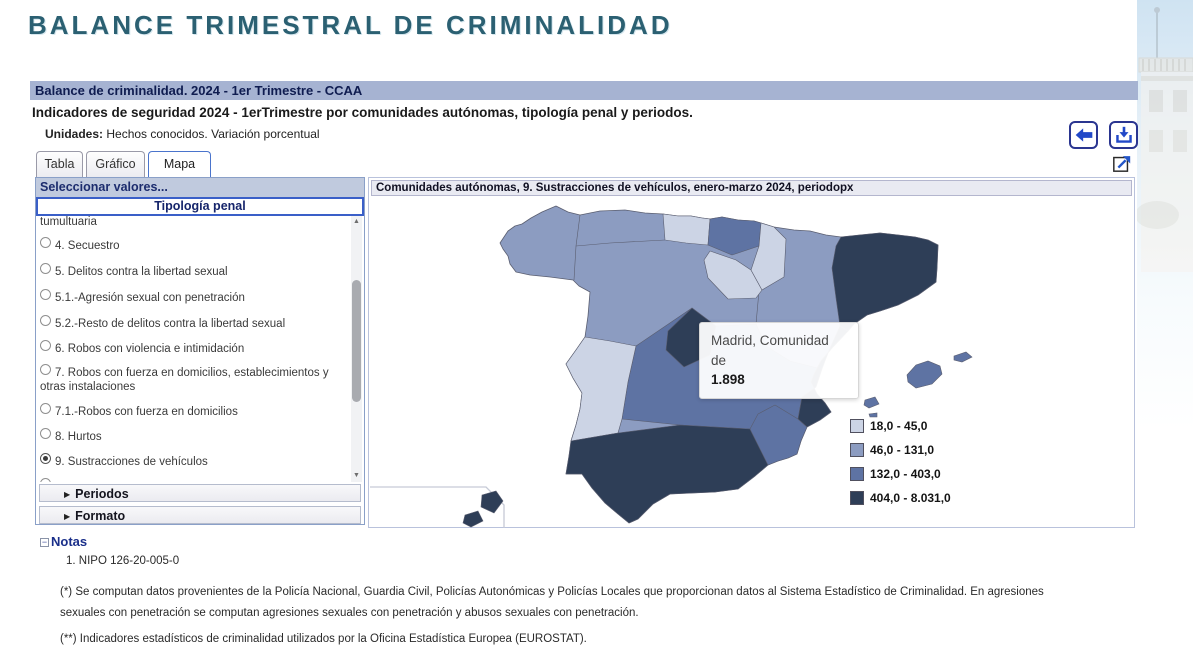  I want to click on download-button, so click(1123, 135).